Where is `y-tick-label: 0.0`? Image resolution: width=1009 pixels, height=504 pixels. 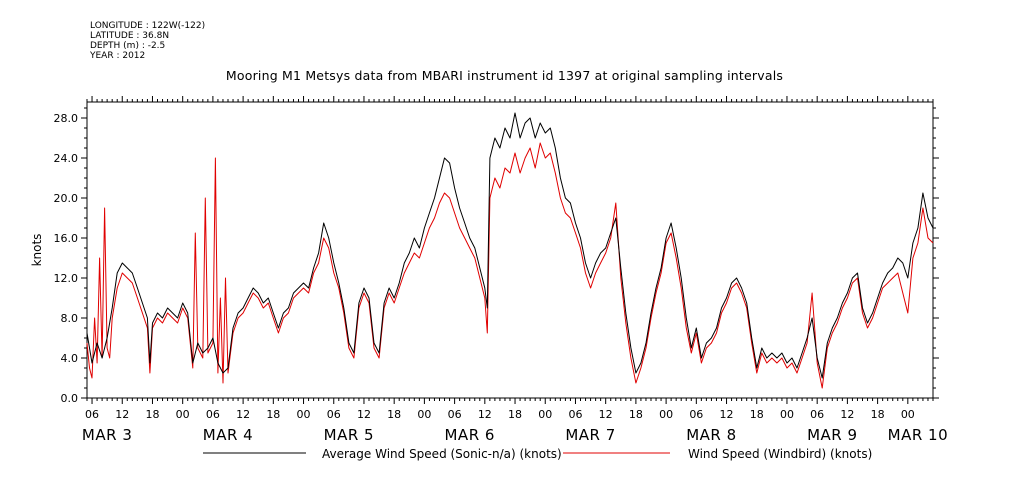
y-tick-label: 0.0 is located at coordinates (70, 398).